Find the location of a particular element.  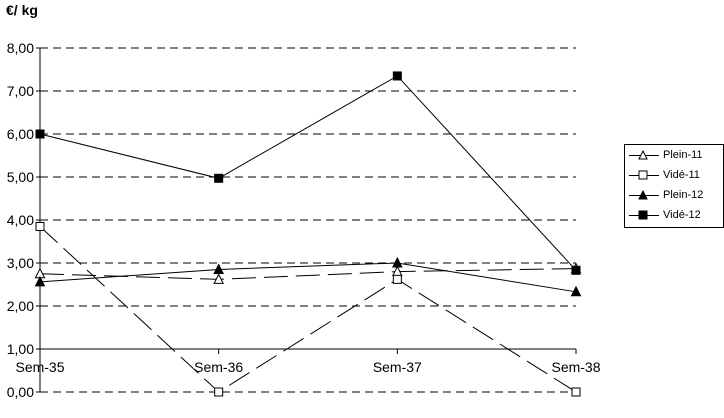

y-axis-label: €/ kg is located at coordinates (22, 10).